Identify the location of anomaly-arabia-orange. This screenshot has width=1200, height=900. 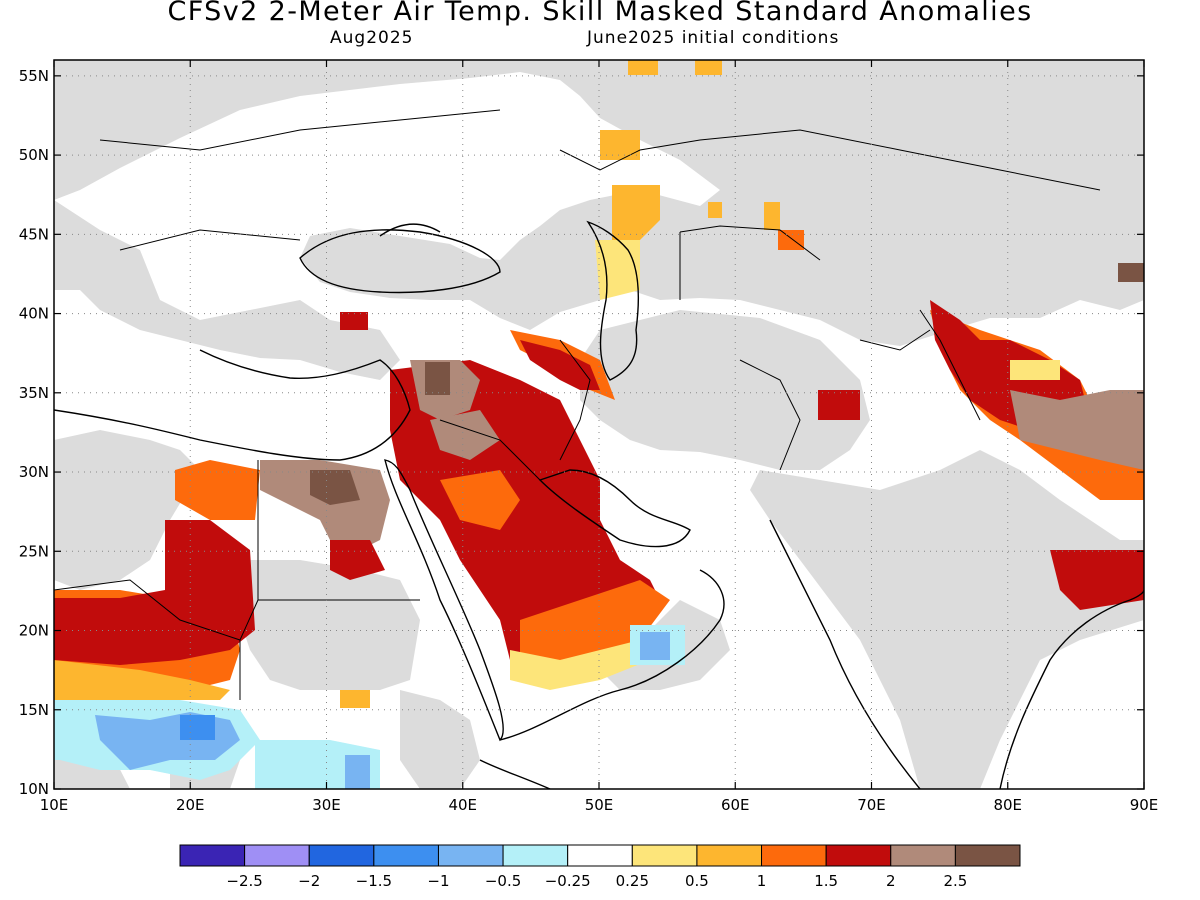
(595, 625).